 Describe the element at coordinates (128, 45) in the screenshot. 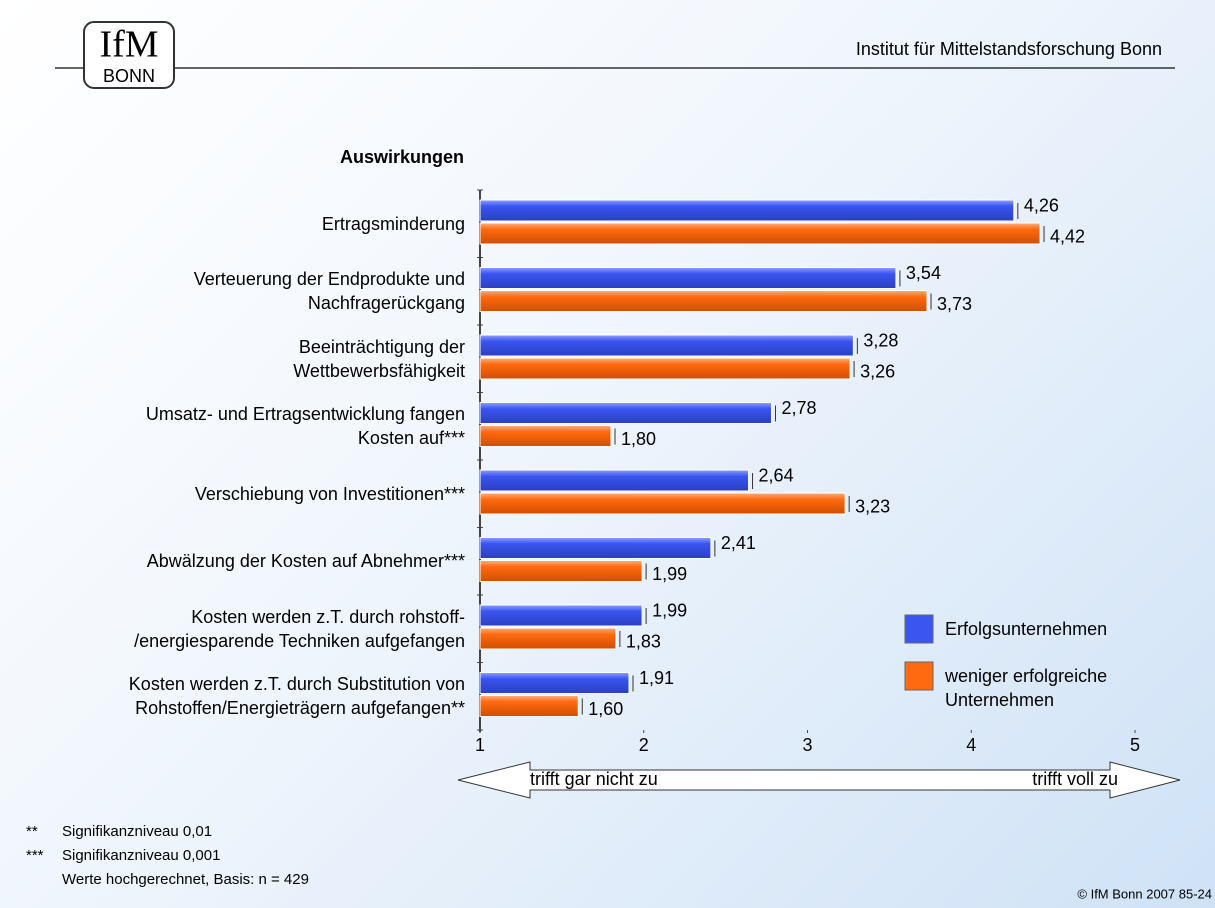

I see `logo-text: IfM` at that location.